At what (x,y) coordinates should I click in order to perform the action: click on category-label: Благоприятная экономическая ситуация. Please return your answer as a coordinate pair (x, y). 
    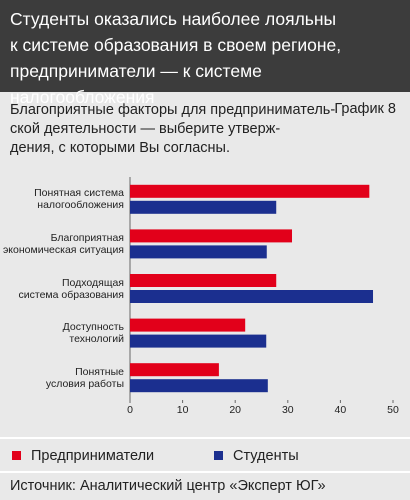
    Looking at the image, I should click on (63, 243).